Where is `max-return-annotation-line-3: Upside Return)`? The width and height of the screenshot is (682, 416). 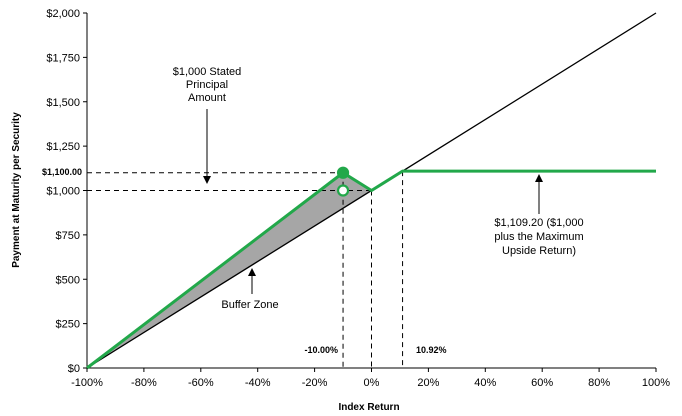 max-return-annotation-line-3: Upside Return) is located at coordinates (539, 251).